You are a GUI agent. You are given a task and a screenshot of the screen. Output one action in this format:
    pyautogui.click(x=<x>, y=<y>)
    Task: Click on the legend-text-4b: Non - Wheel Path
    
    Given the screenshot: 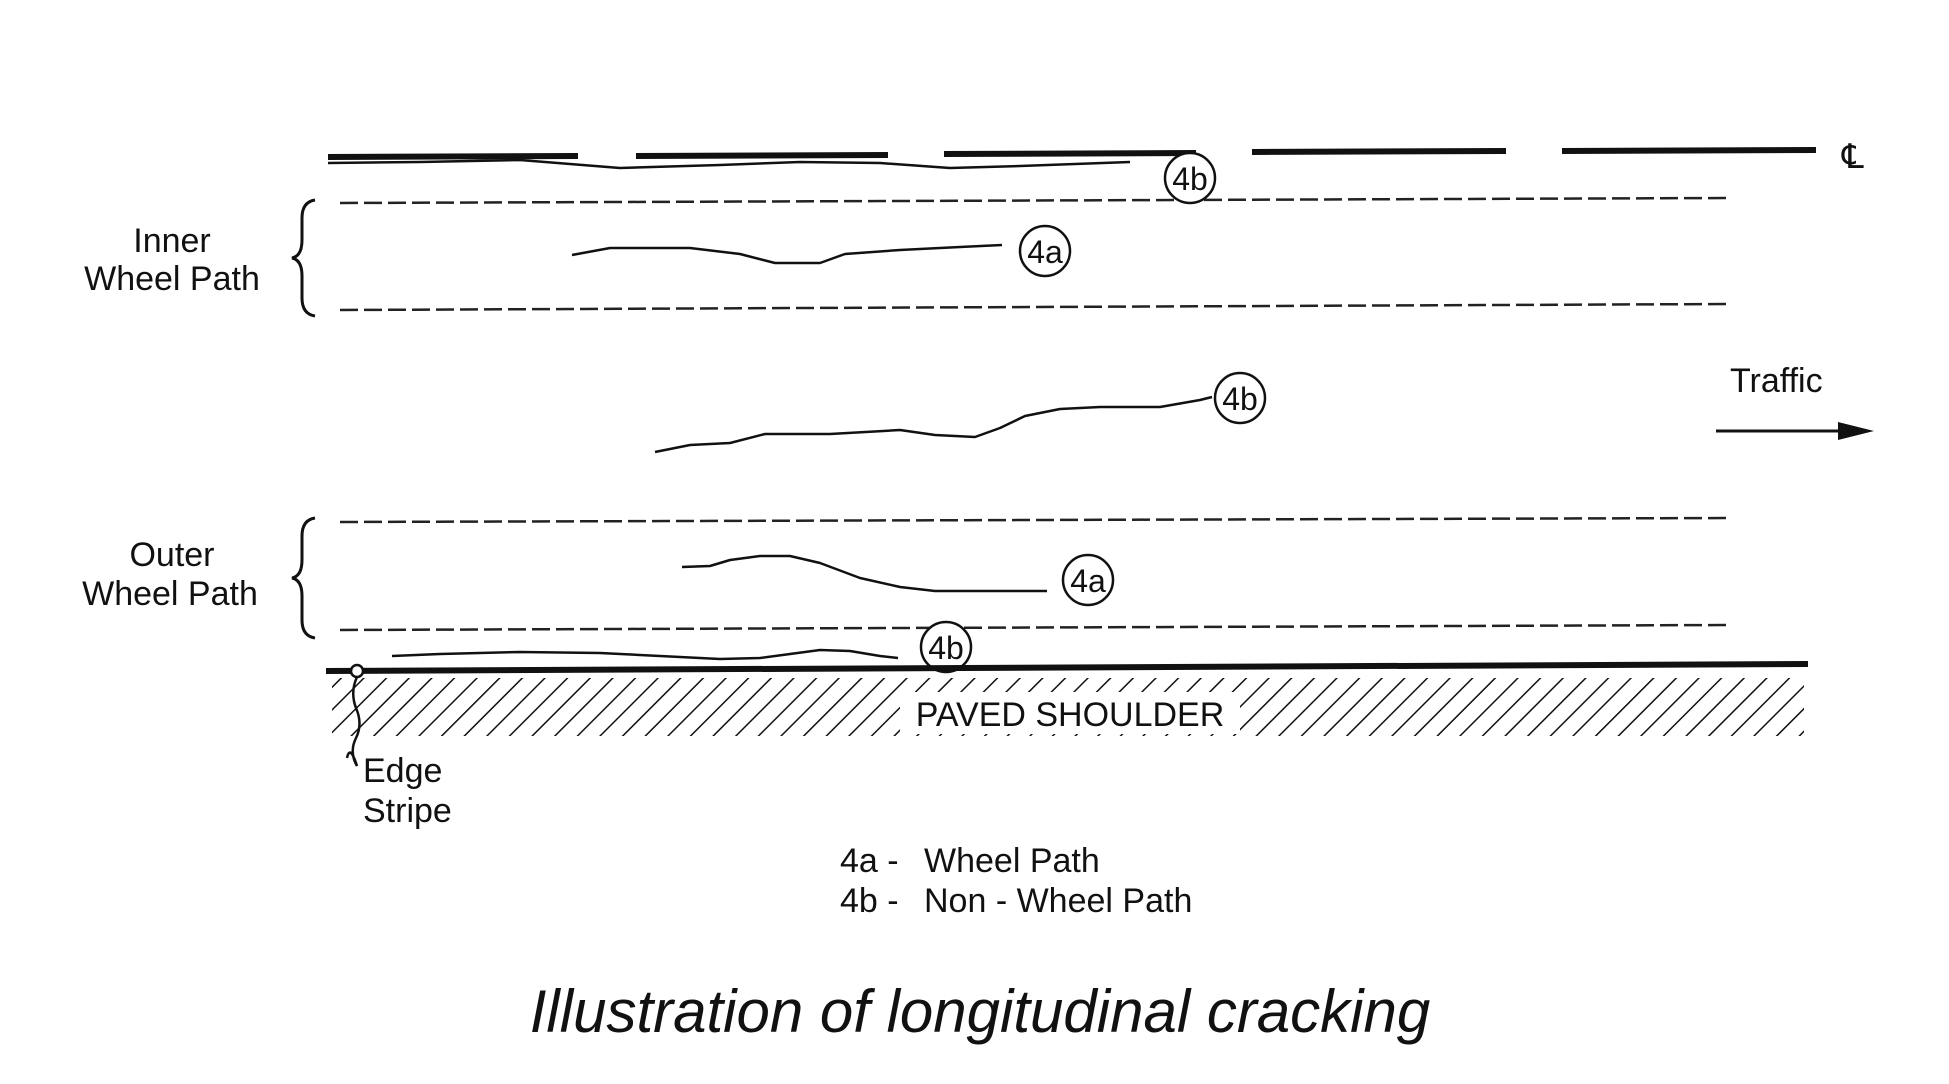 What is the action you would take?
    pyautogui.click(x=1058, y=901)
    